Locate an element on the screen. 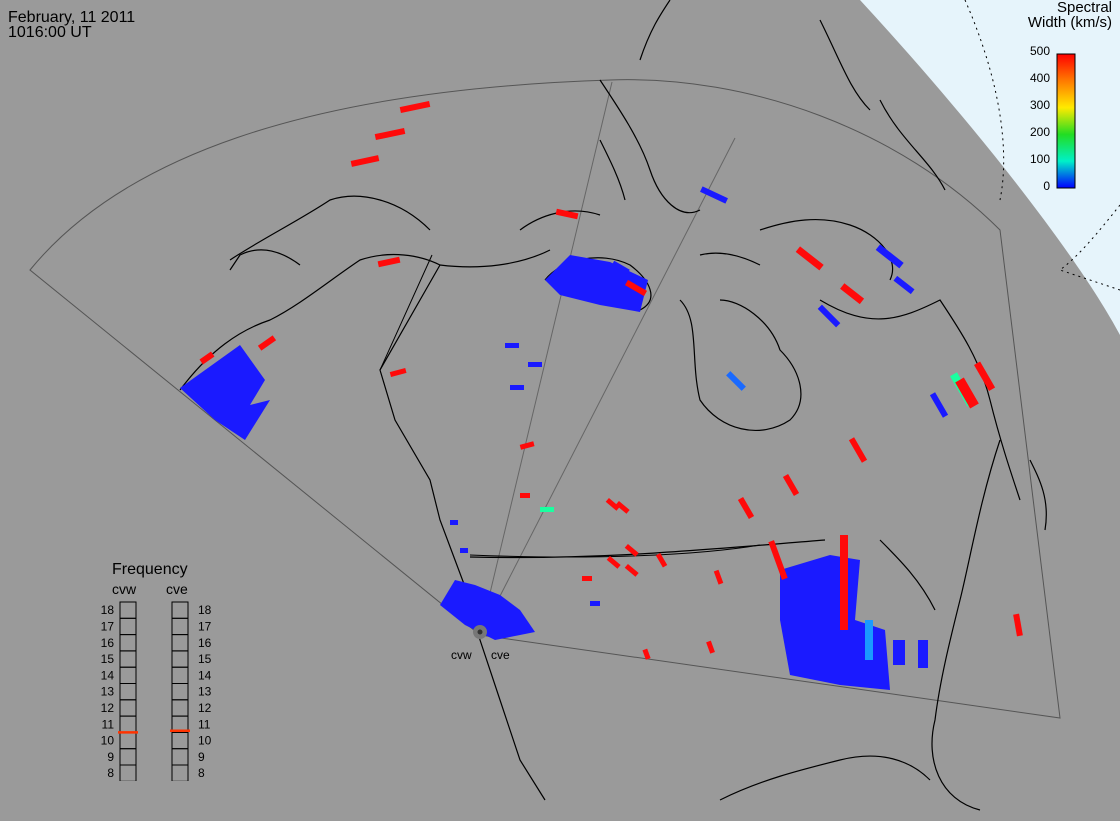 The width and height of the screenshot is (1120, 821). colorbar-title-line1: Spectral is located at coordinates (1084, 8).